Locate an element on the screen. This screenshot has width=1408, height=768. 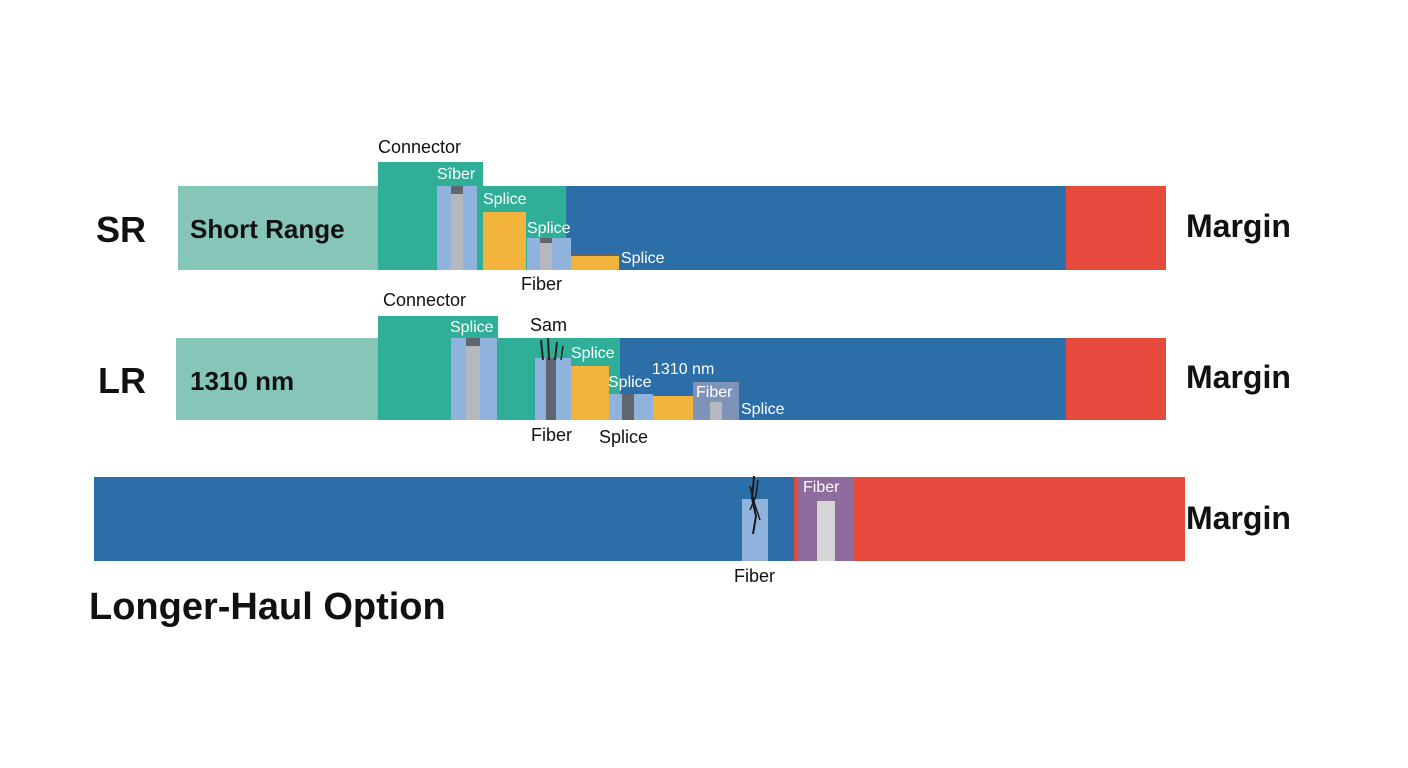
longhaul-blue-segment is located at coordinates (444, 519).